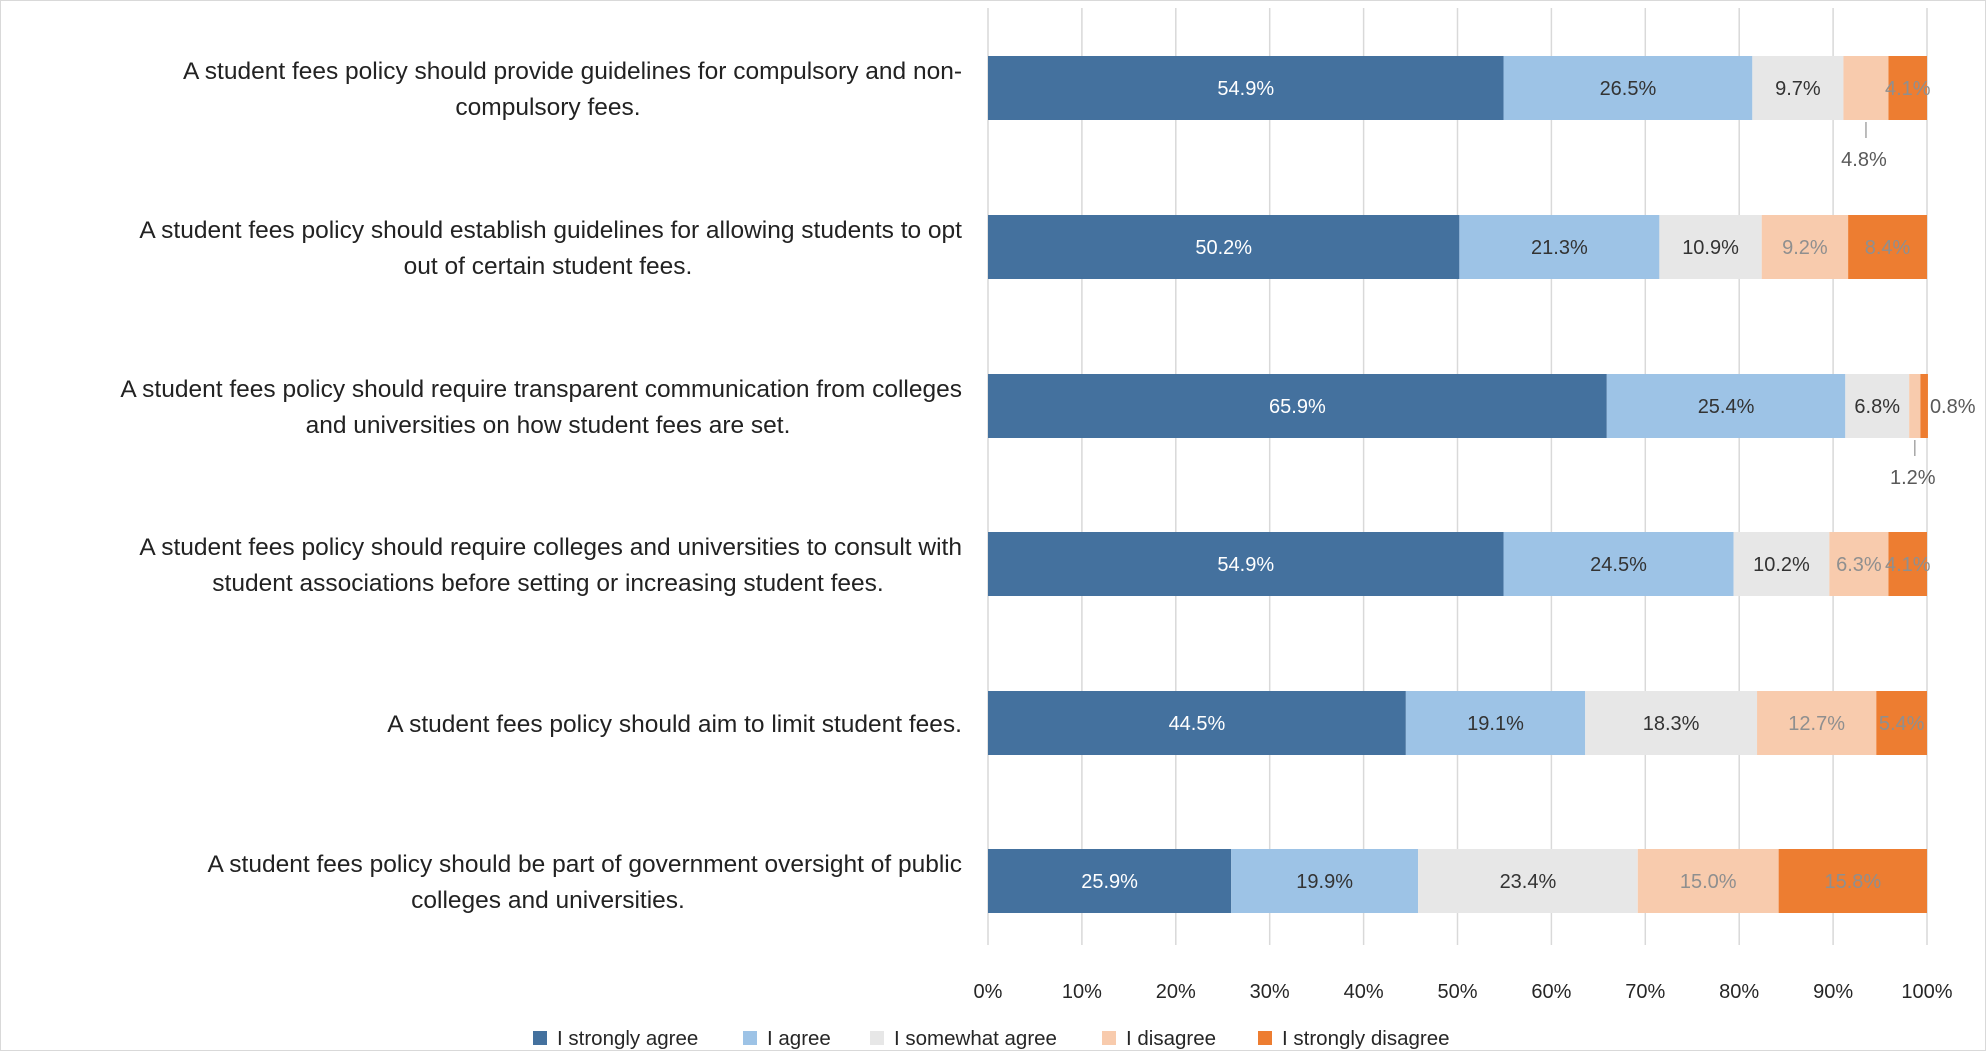 The height and width of the screenshot is (1058, 1988). I want to click on data-label: 6.8%, so click(1877, 407).